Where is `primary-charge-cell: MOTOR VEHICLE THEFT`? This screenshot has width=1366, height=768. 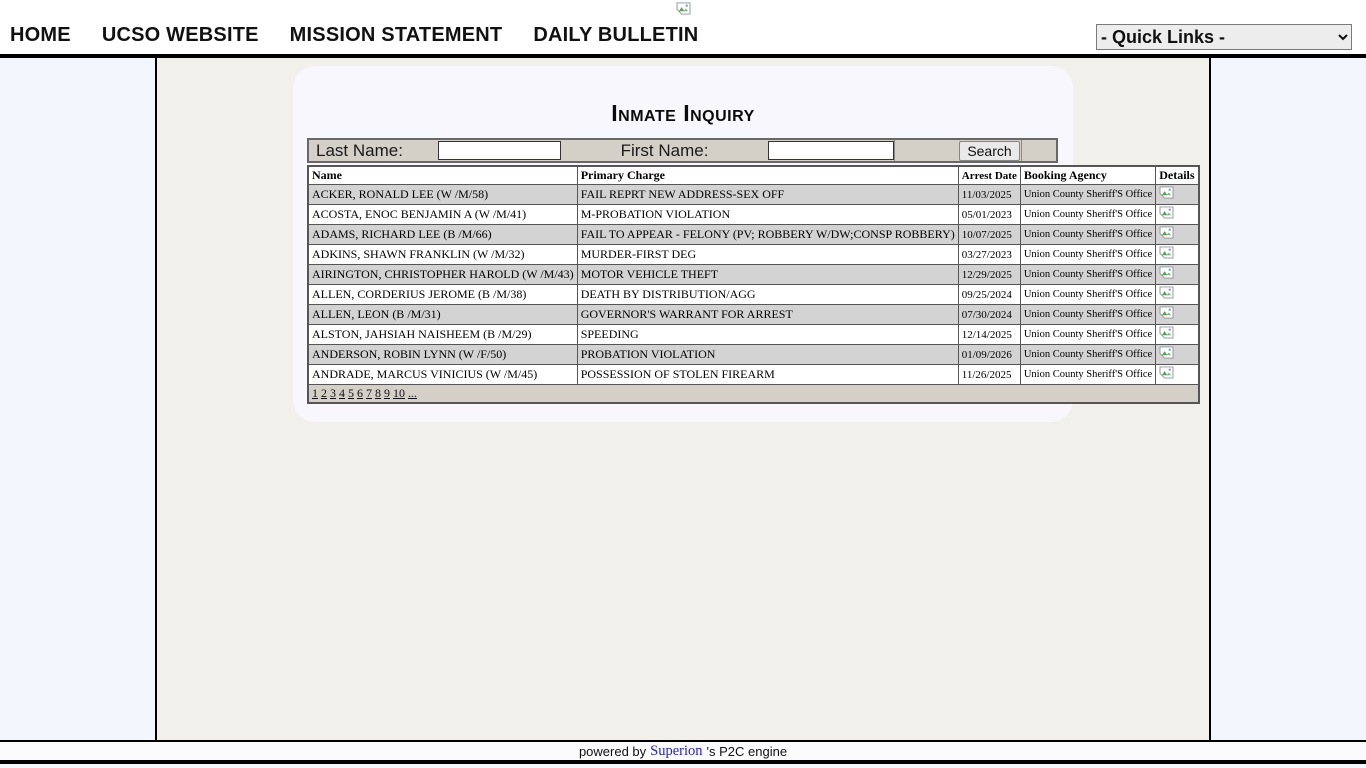 primary-charge-cell: MOTOR VEHICLE THEFT is located at coordinates (767, 274).